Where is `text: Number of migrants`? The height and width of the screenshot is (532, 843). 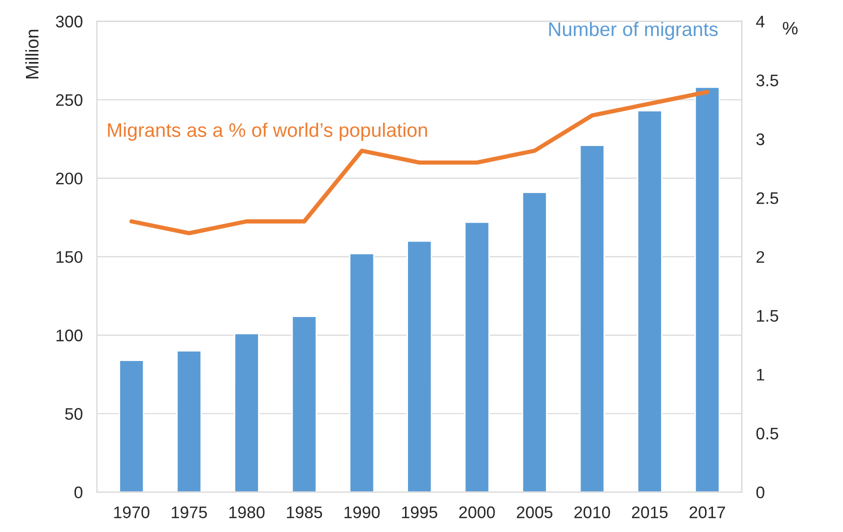
text: Number of migrants is located at coordinates (633, 31).